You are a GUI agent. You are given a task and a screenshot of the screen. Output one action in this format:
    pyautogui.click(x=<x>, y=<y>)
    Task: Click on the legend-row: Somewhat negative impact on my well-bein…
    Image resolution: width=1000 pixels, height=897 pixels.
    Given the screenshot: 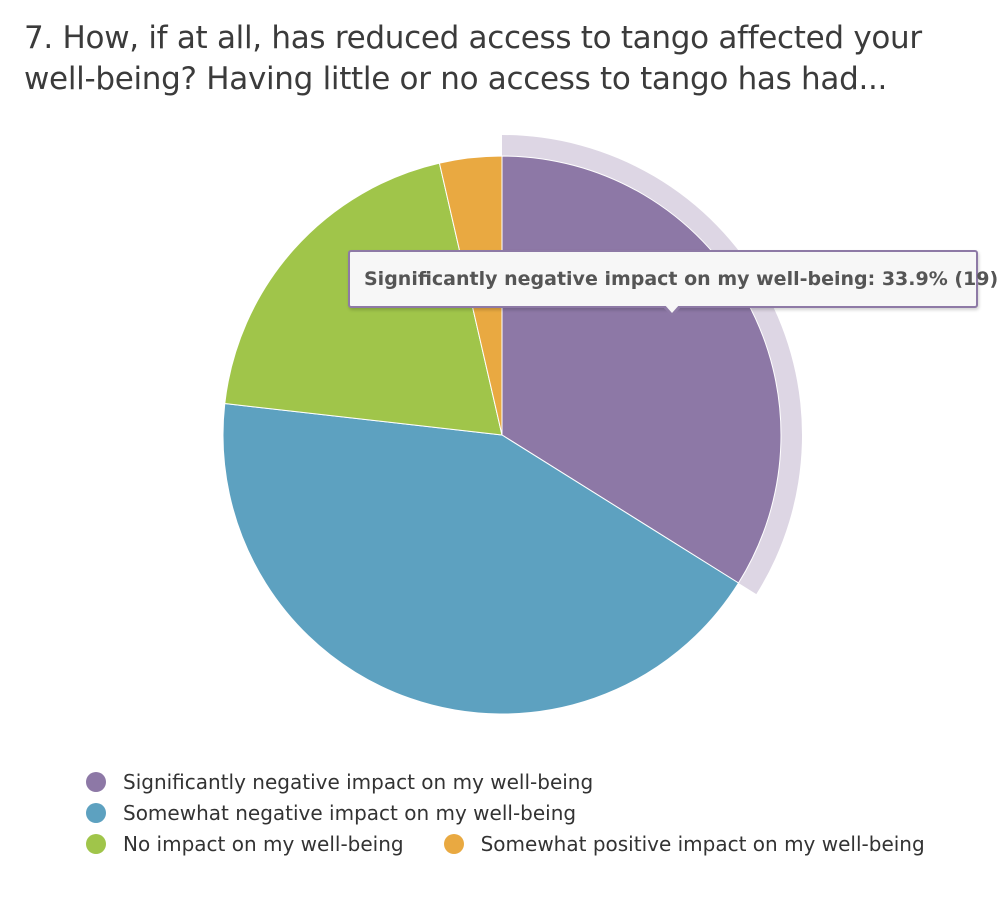 What is the action you would take?
    pyautogui.click(x=526, y=812)
    